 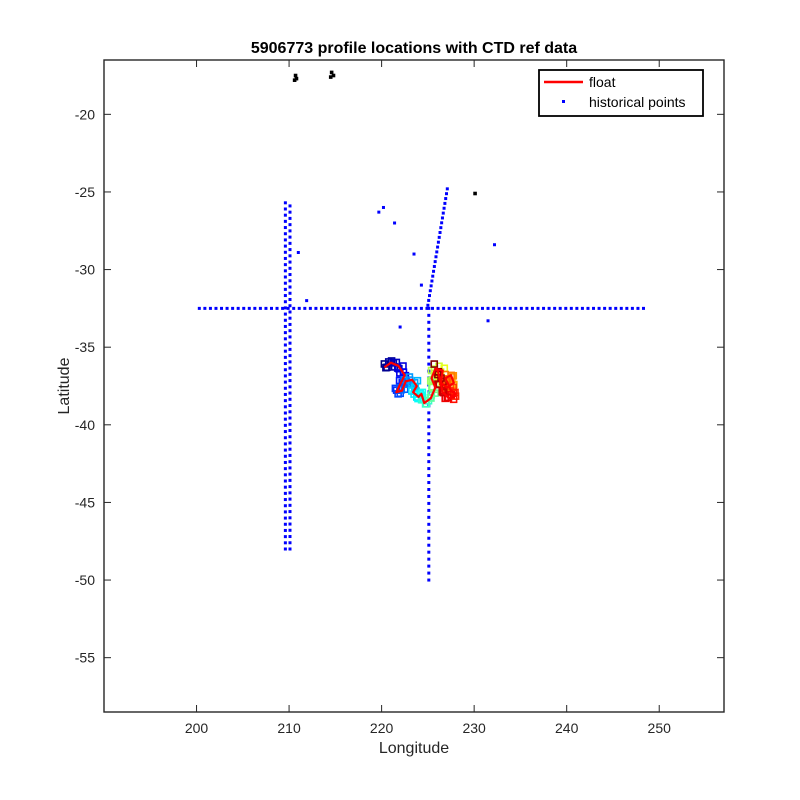 I want to click on profile-marker, so click(x=434, y=364).